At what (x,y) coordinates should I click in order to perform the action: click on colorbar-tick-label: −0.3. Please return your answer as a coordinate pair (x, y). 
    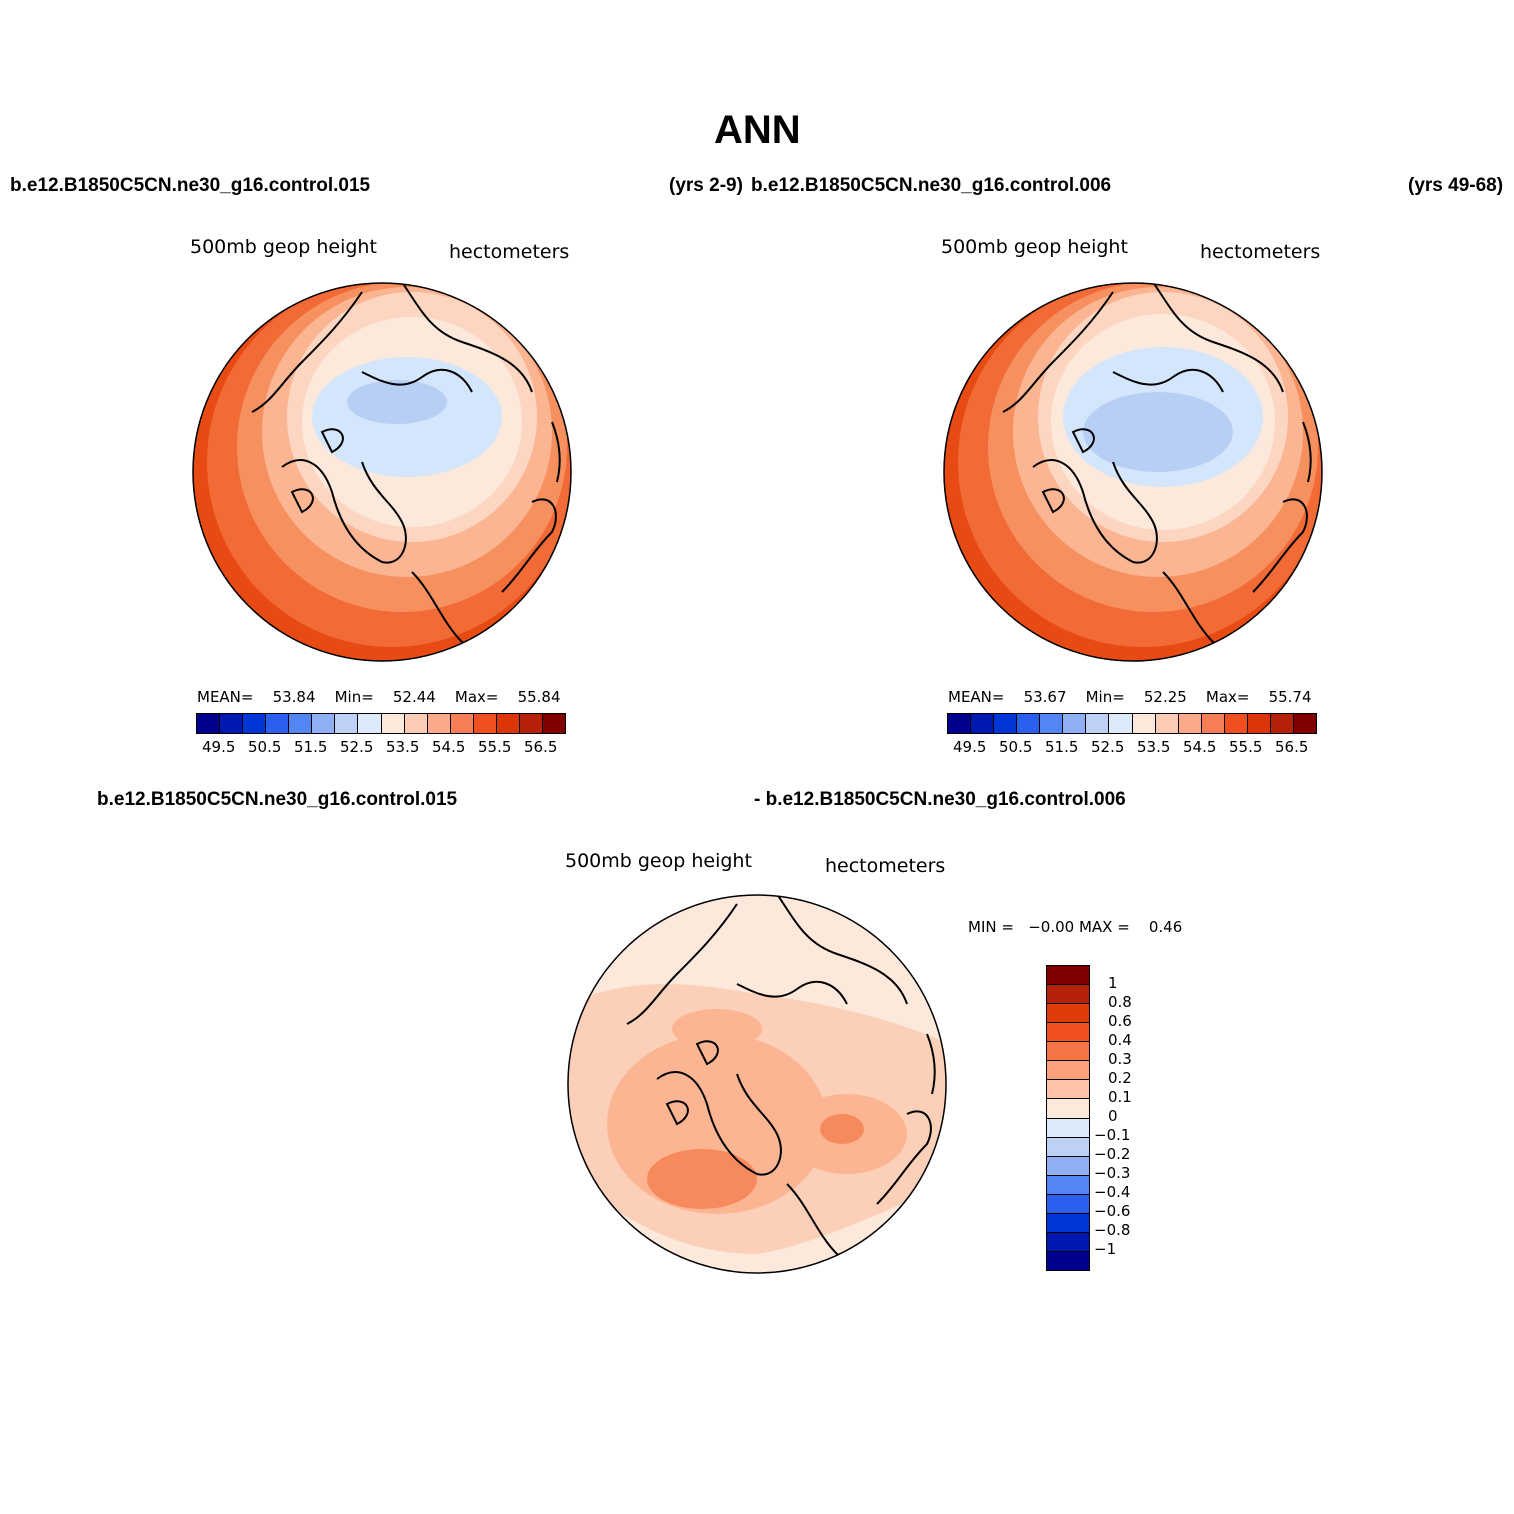
    Looking at the image, I should click on (1112, 1173).